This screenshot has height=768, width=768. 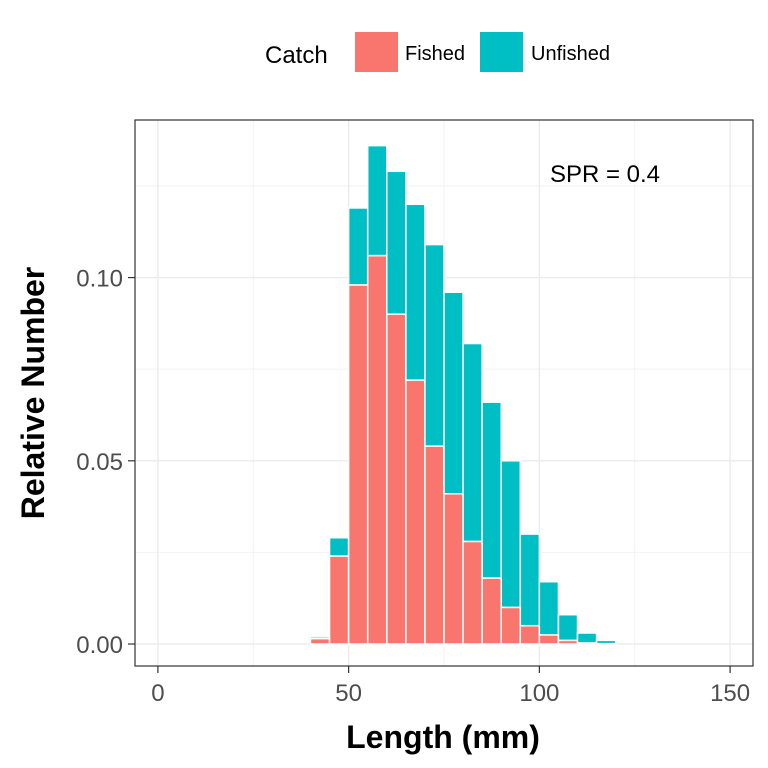 I want to click on x-tick-label: 50, so click(x=348, y=693).